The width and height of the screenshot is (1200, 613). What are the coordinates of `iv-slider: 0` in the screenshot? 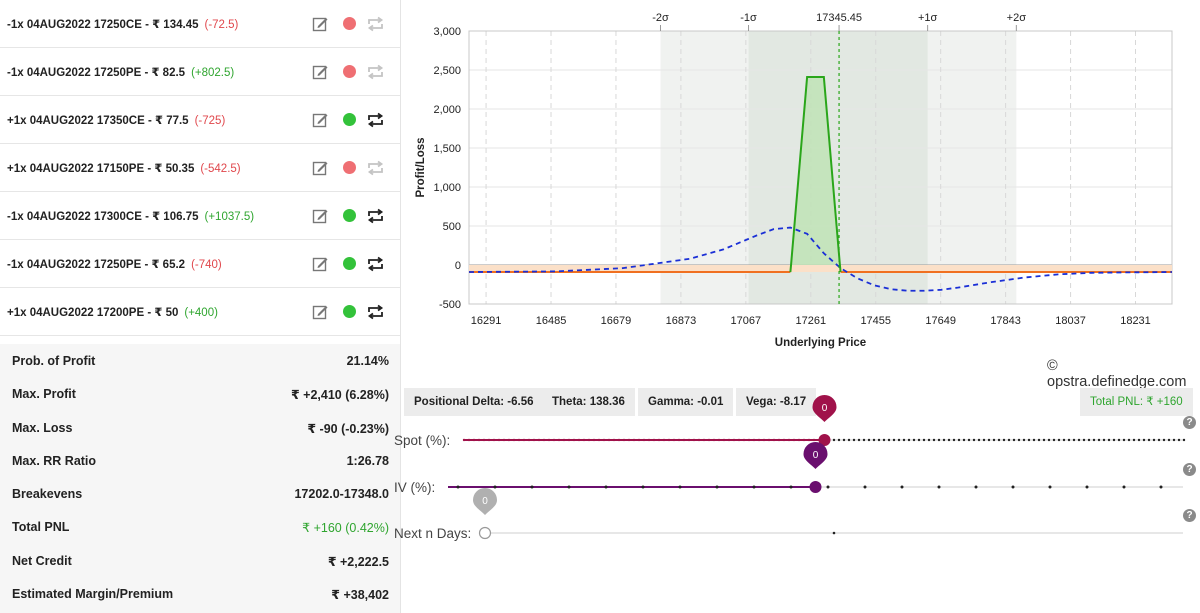 It's located at (815, 467).